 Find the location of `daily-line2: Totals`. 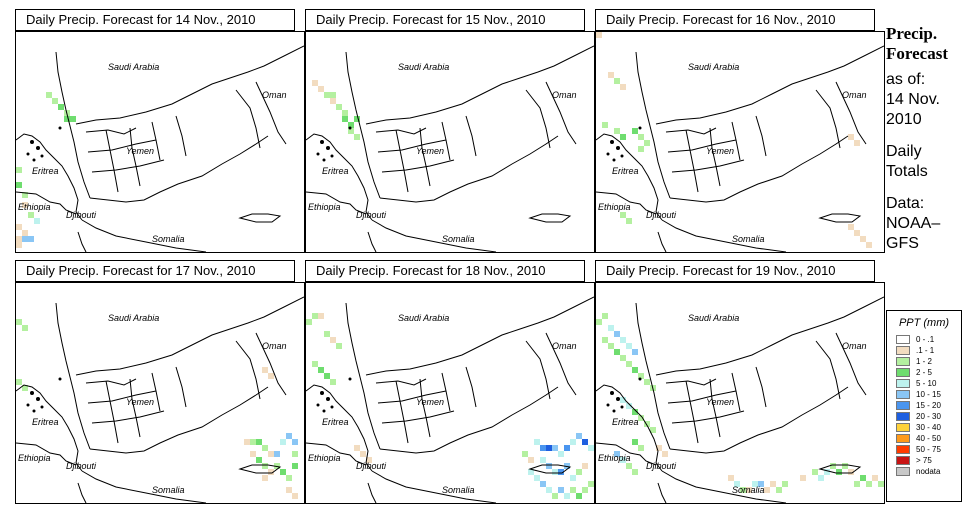

daily-line2: Totals is located at coordinates (907, 171).